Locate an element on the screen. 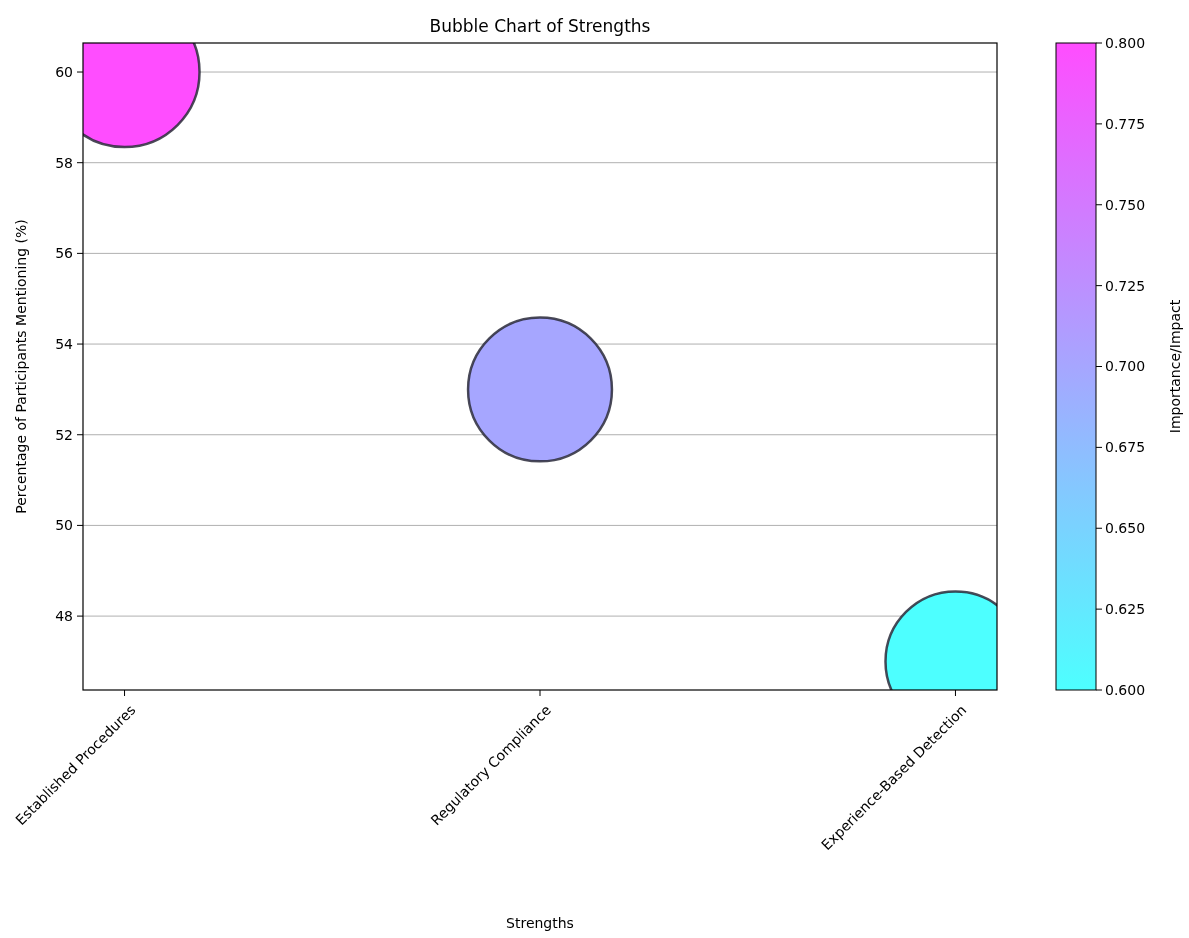 The height and width of the screenshot is (938, 1189). y-tick-label: 52 is located at coordinates (64, 434).